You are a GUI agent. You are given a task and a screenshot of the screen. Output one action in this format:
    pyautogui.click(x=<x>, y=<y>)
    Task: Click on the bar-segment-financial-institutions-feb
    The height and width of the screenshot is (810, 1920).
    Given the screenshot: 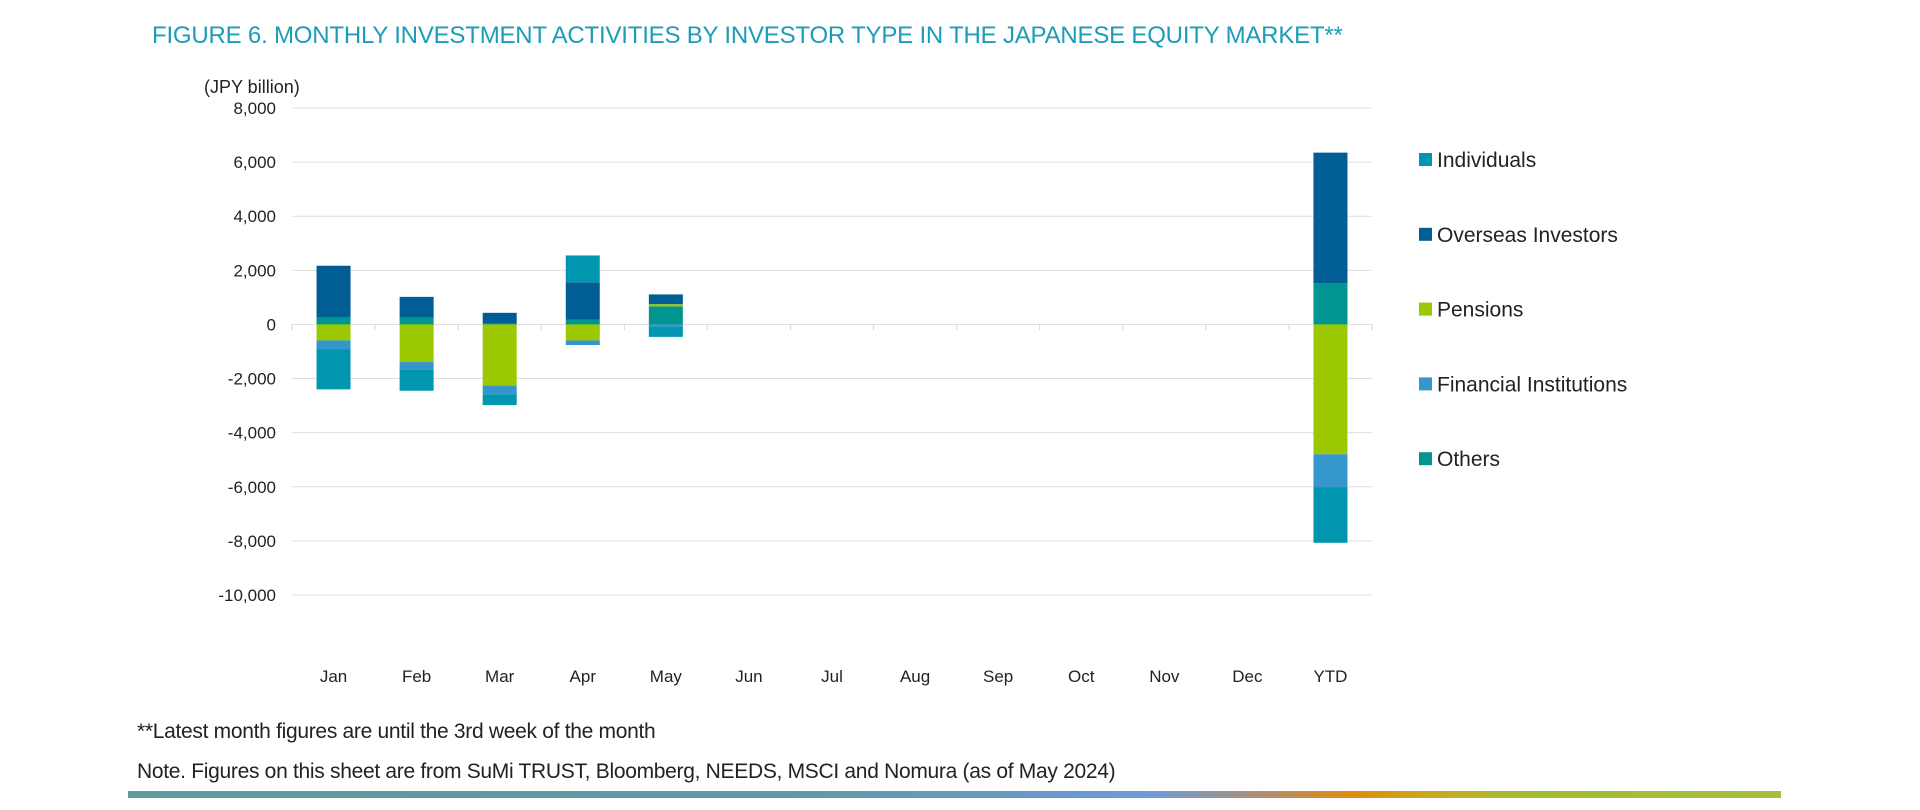 What is the action you would take?
    pyautogui.click(x=416, y=366)
    